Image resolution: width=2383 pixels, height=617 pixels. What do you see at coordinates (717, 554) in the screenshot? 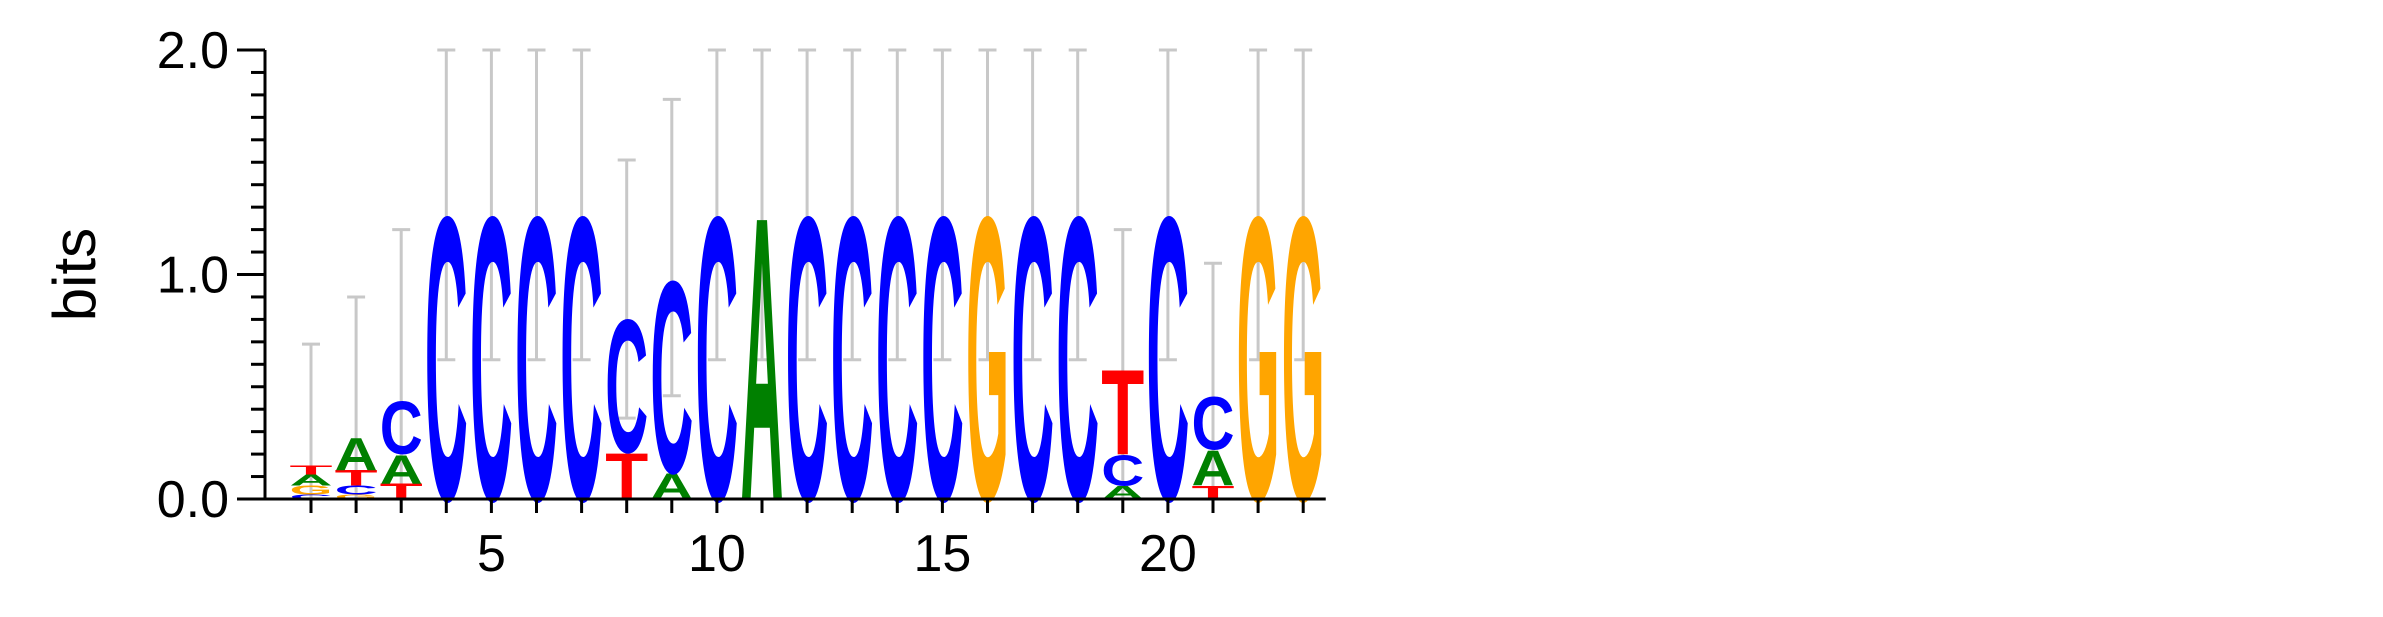
I see `x-tick-label: 10` at bounding box center [717, 554].